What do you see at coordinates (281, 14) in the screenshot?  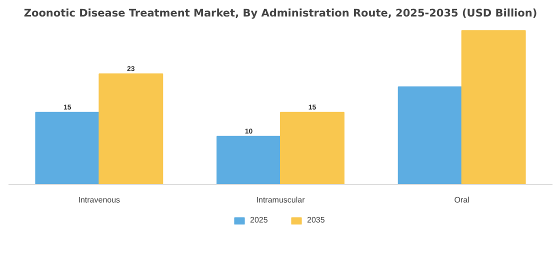 I see `chart-title: Zoonotic Disease Treatment Market, By Administration Route, 2025-2035 (USD Billion)` at bounding box center [281, 14].